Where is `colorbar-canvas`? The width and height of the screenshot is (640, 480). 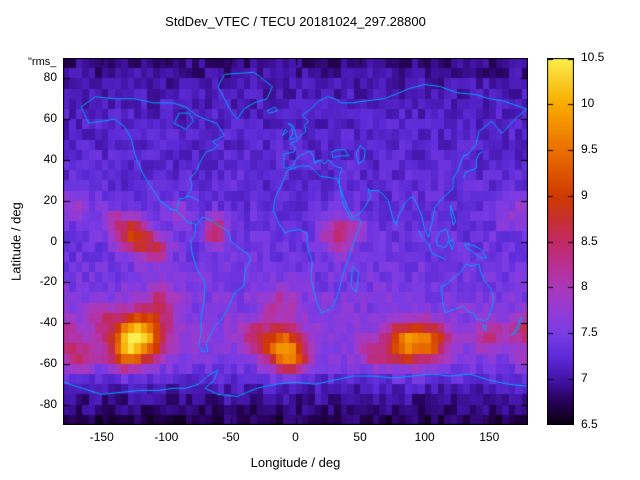
colorbar-canvas is located at coordinates (560, 241).